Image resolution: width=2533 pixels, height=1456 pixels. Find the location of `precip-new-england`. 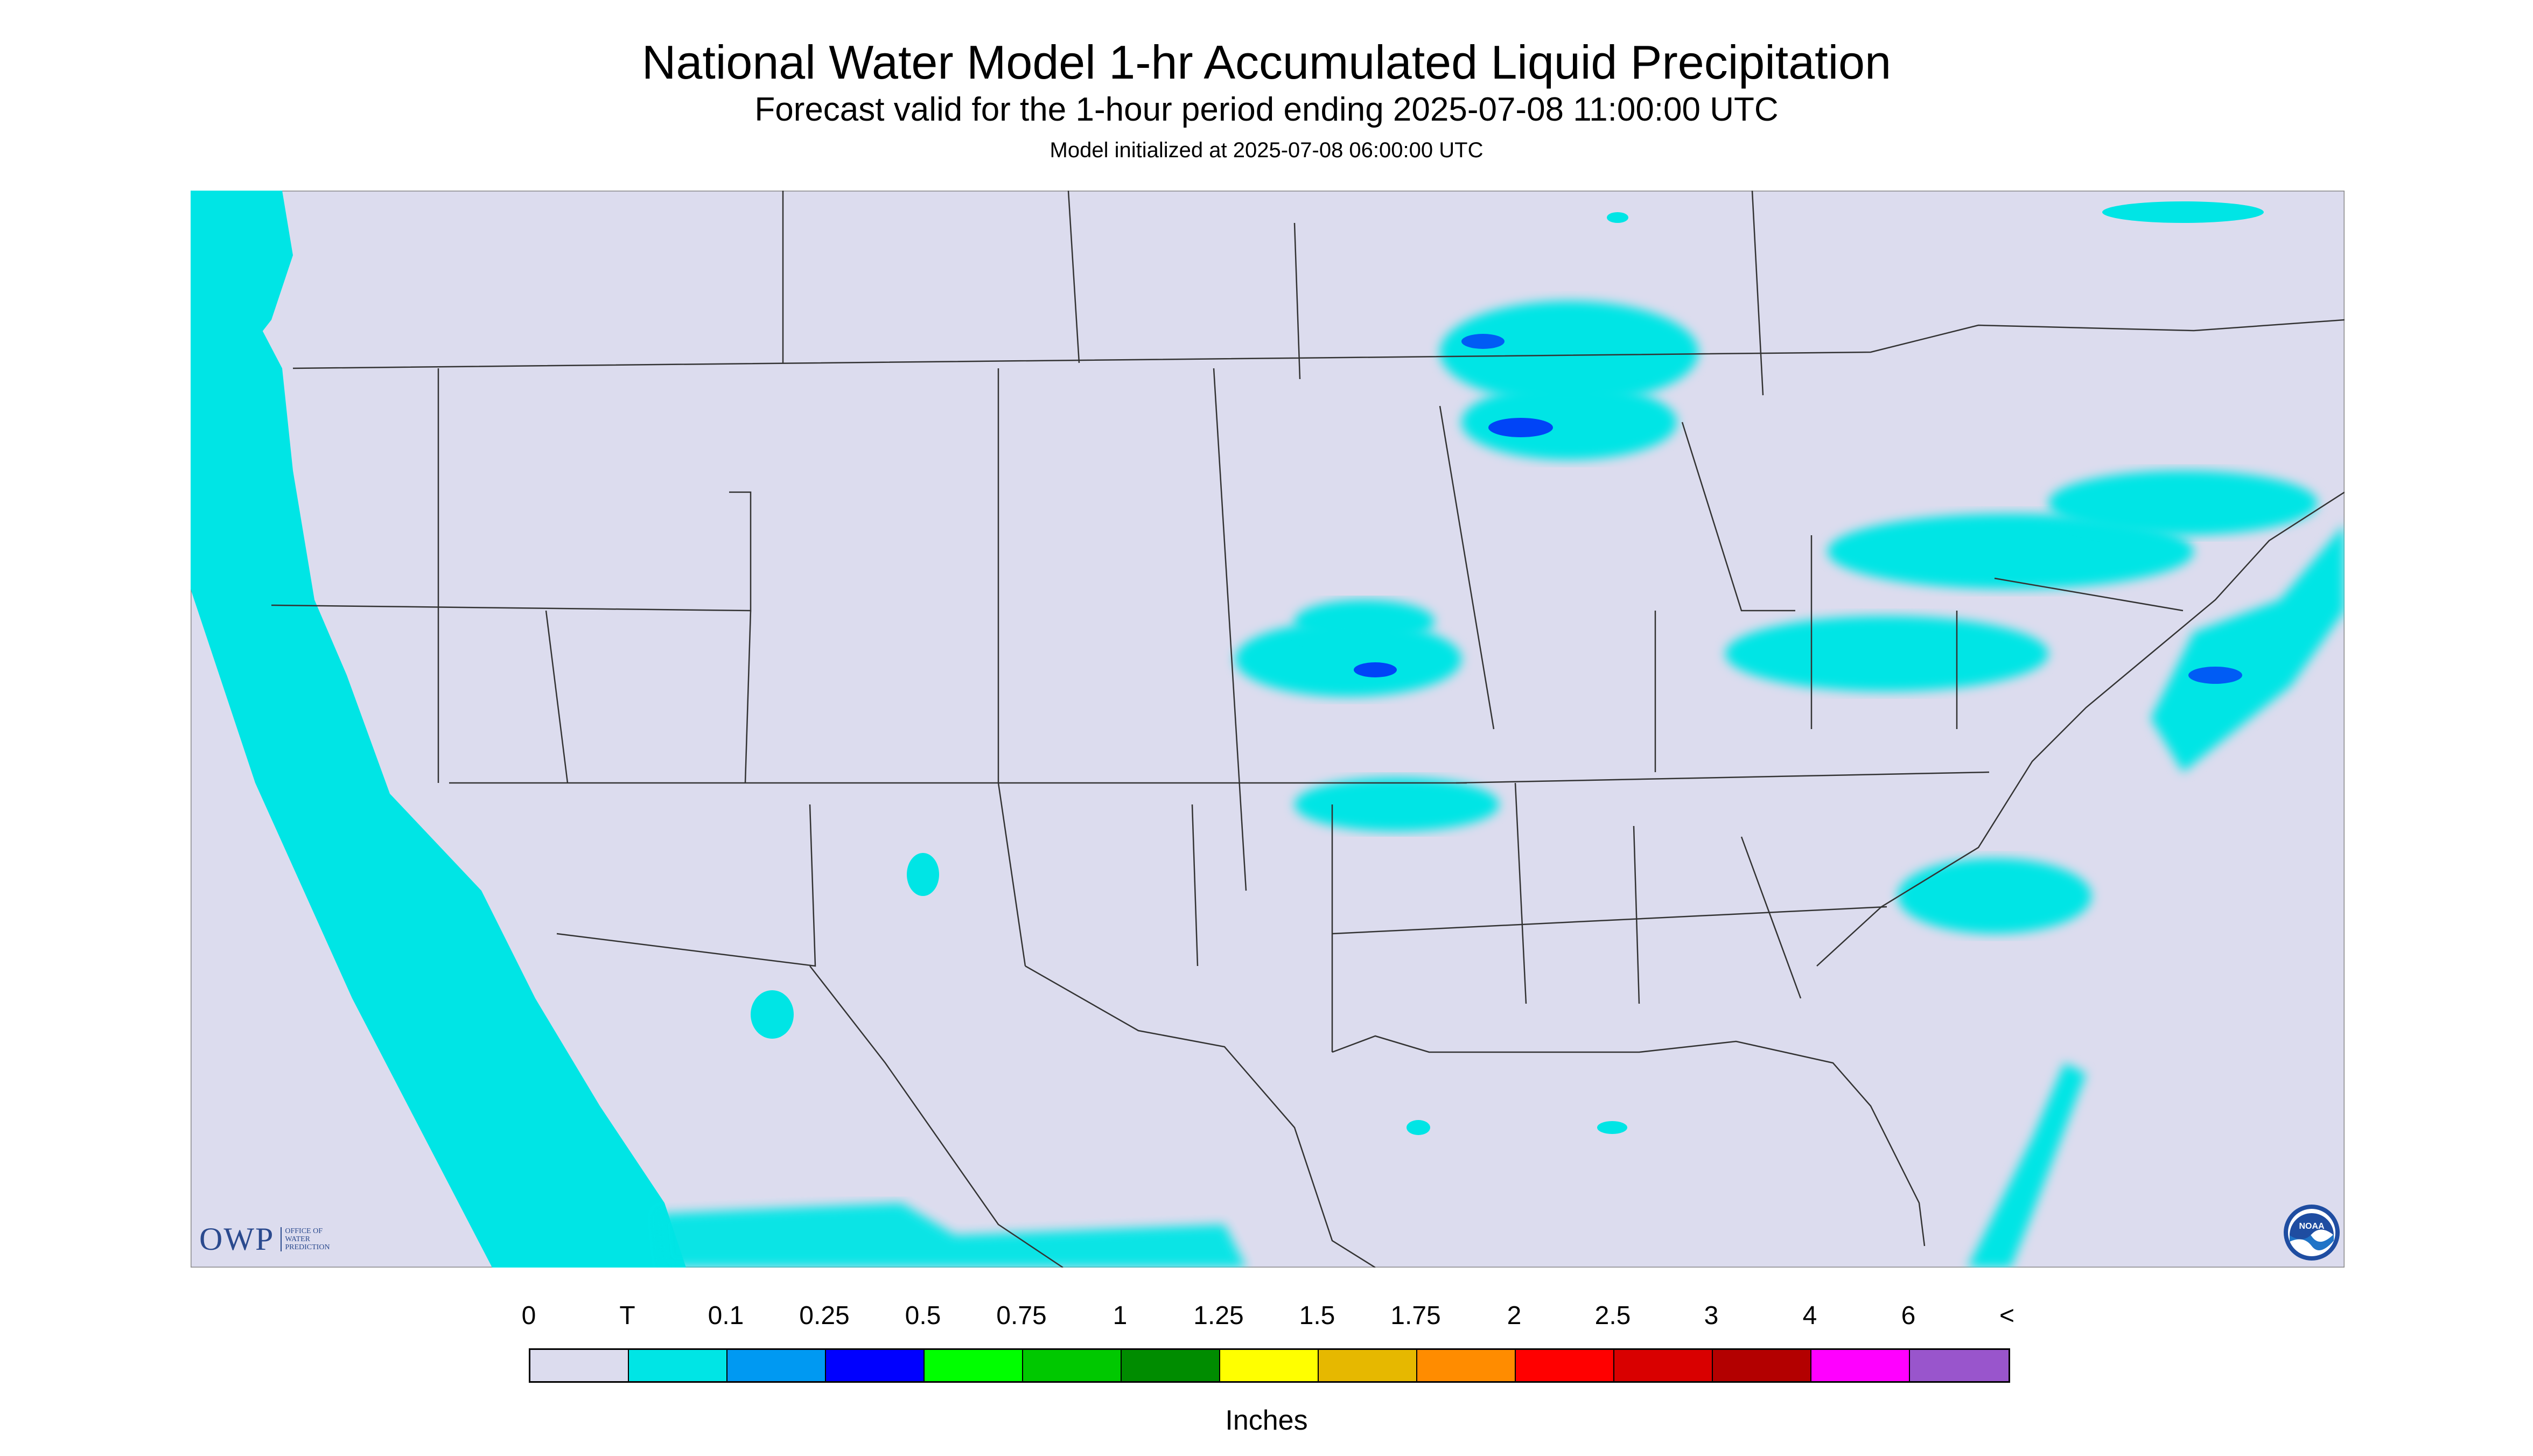

precip-new-england is located at coordinates (2183, 503).